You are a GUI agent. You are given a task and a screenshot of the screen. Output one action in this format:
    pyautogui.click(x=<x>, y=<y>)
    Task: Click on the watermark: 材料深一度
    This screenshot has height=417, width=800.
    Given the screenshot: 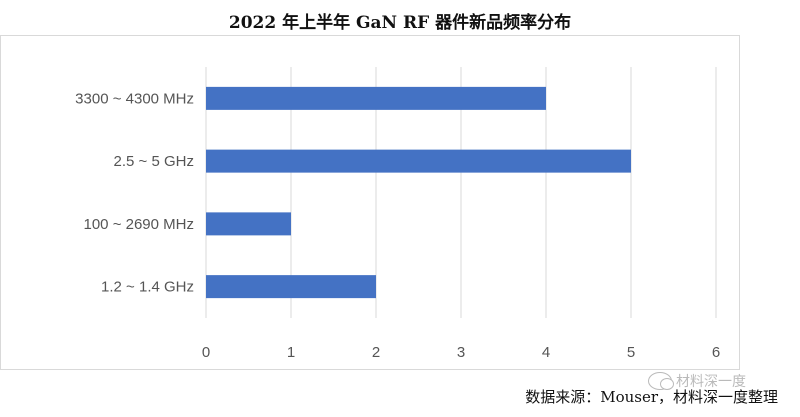 What is the action you would take?
    pyautogui.click(x=697, y=381)
    